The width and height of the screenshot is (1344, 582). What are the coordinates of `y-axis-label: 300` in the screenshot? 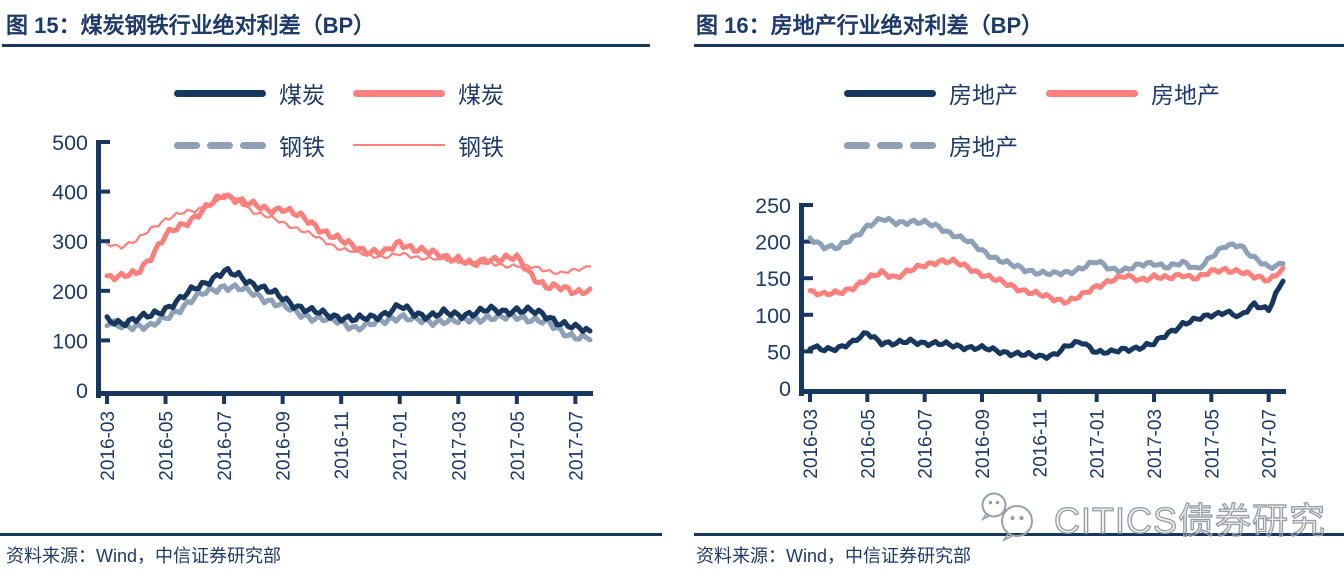 It's located at (70, 242).